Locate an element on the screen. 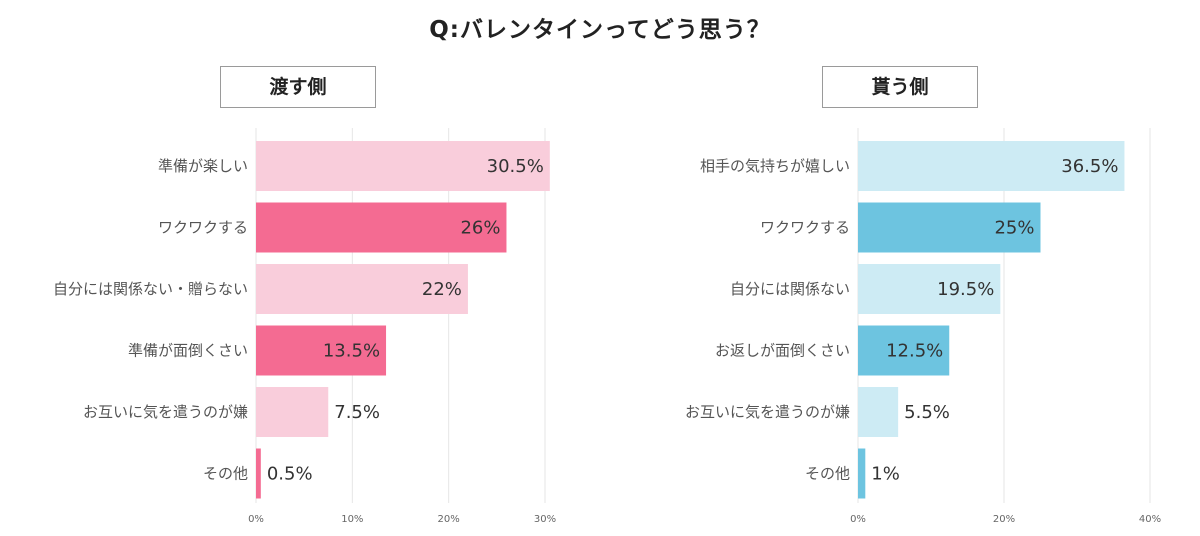 This screenshot has width=1200, height=536. chart-main-title: Q:バレンタインってどう思う？ is located at coordinates (600, 30).